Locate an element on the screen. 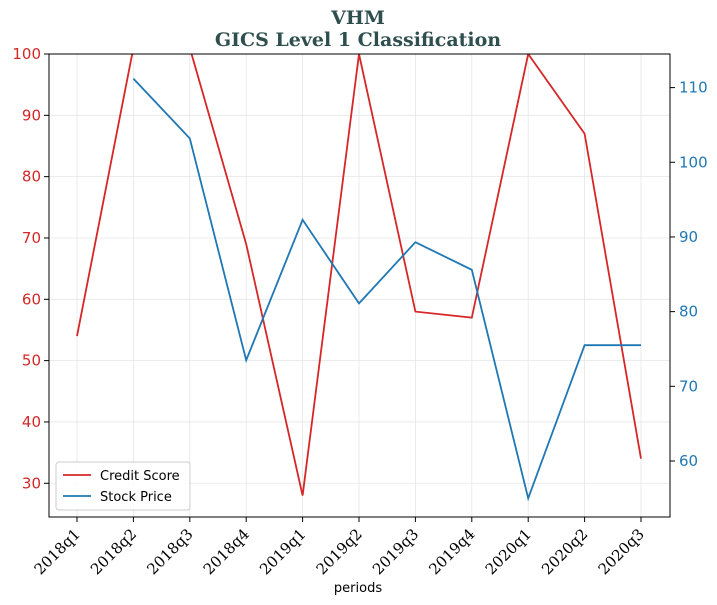 The height and width of the screenshot is (605, 717). right-axis-tick-label: 100 is located at coordinates (693, 162).